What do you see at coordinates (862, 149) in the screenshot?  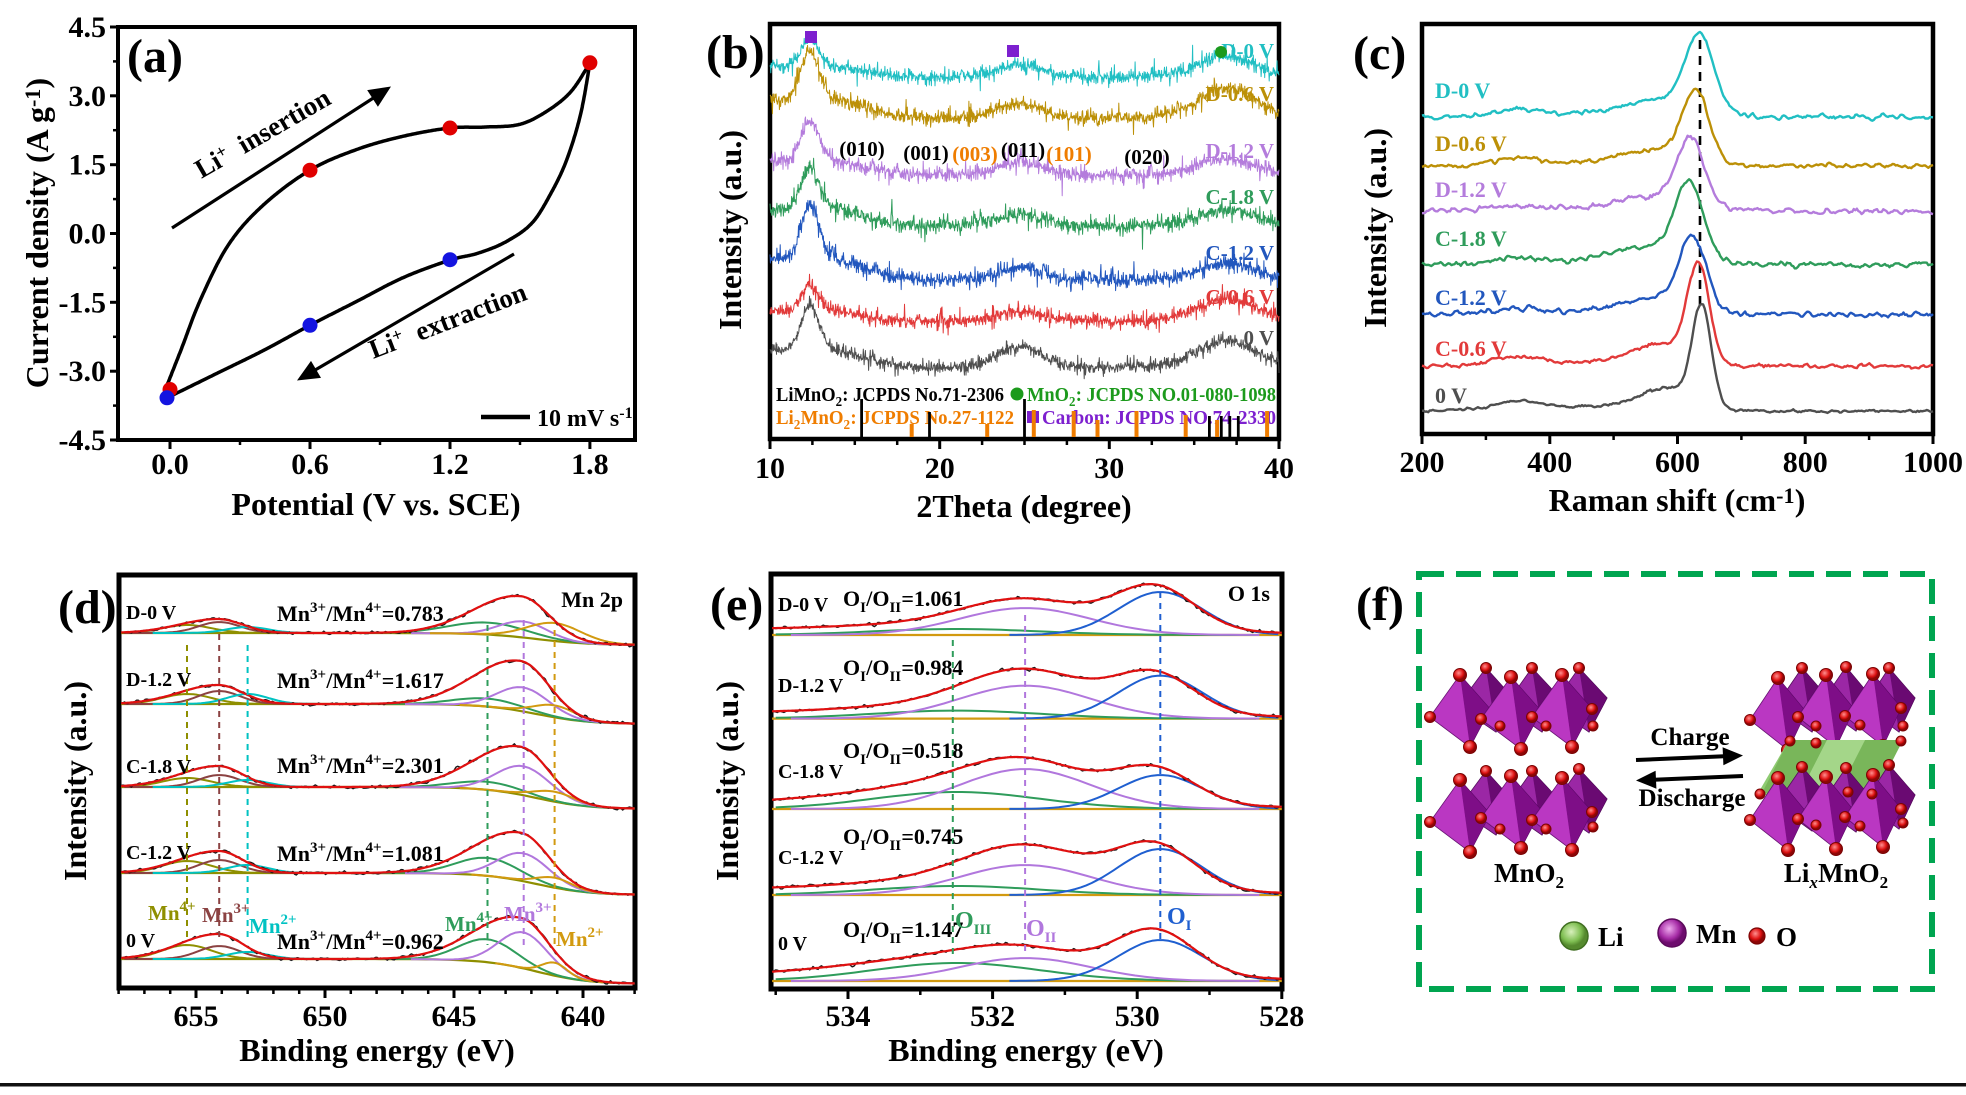 I see `svg-text: (010)` at bounding box center [862, 149].